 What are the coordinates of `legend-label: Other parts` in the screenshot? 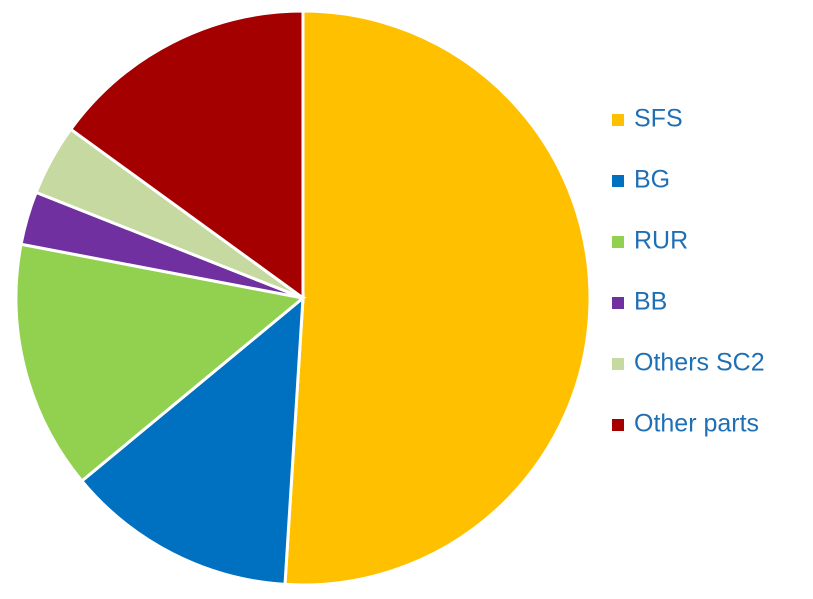 It's located at (696, 424).